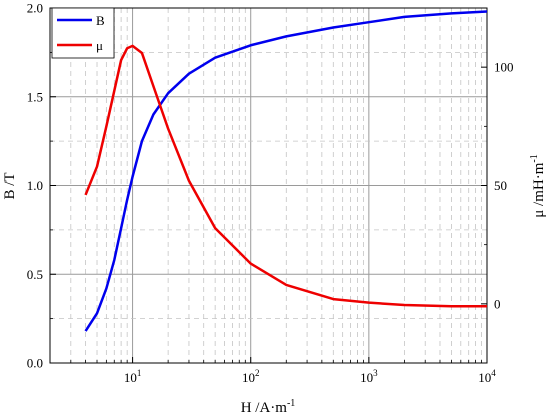 The width and height of the screenshot is (550, 419). Describe the element at coordinates (268, 407) in the screenshot. I see `x-axis-label: H /A·m-1` at that location.